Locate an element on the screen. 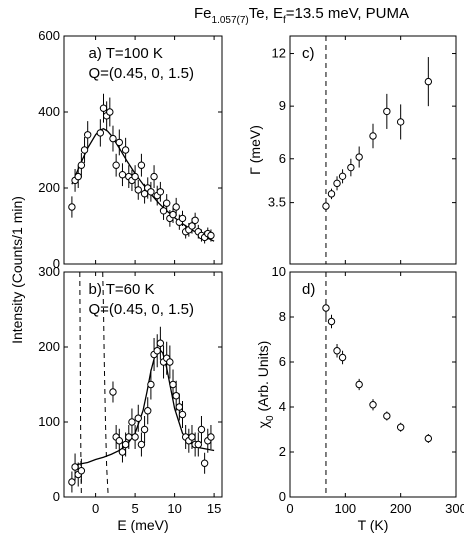  x-axis-label-b: E (meV) is located at coordinates (142, 525).